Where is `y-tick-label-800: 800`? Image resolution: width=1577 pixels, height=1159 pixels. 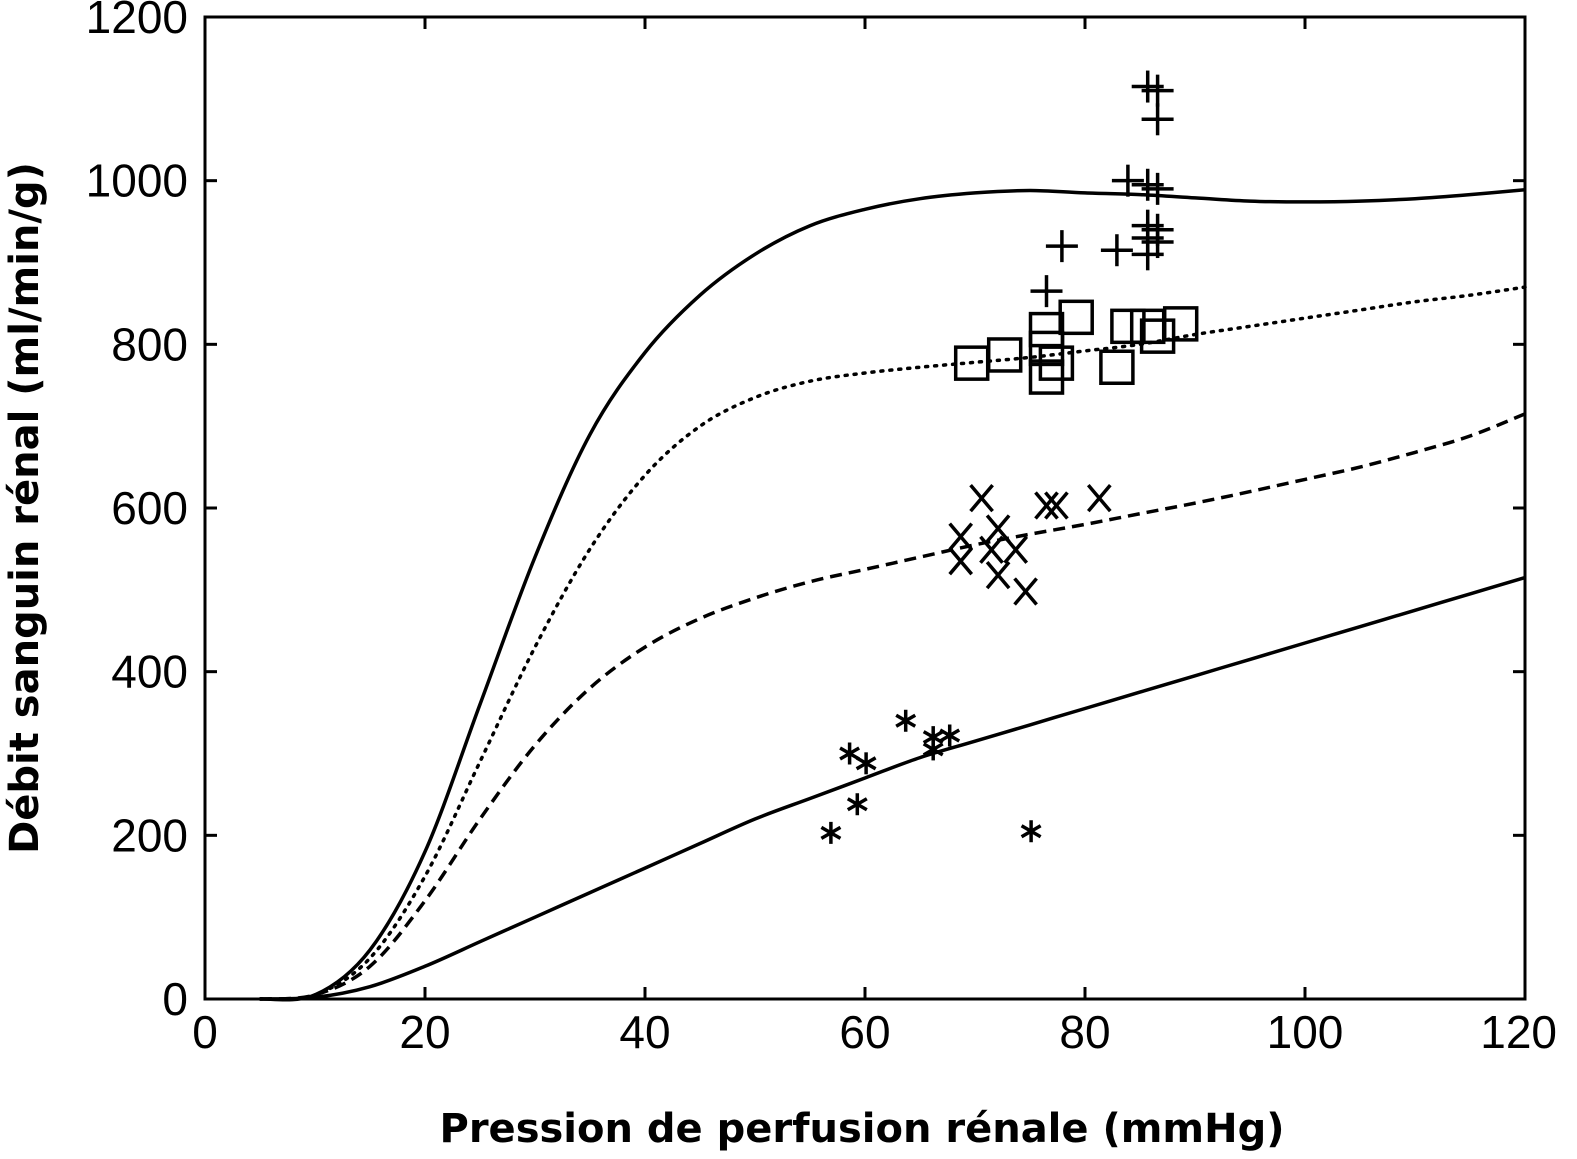
y-tick-label-800: 800 is located at coordinates (149, 344).